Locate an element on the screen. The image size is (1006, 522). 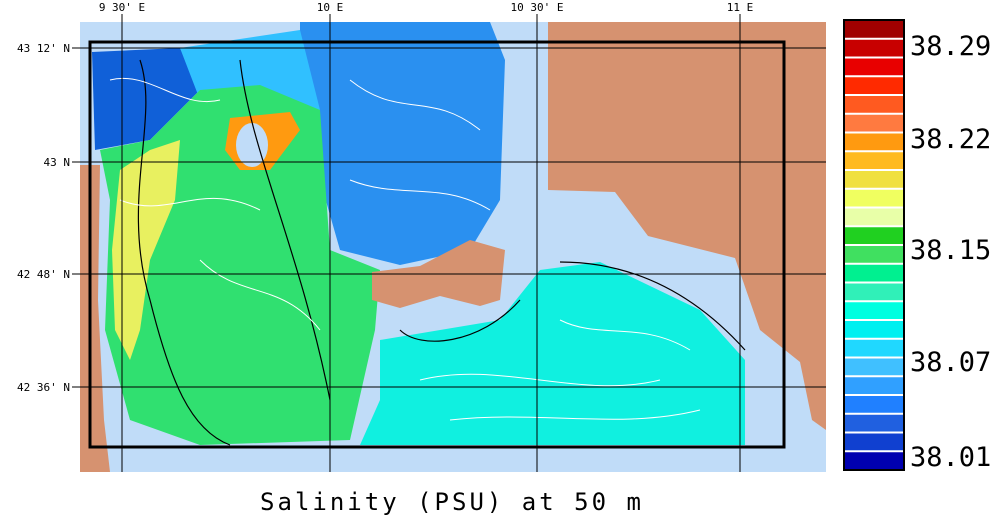
colorbar-label: 38.29 is located at coordinates (950, 46).